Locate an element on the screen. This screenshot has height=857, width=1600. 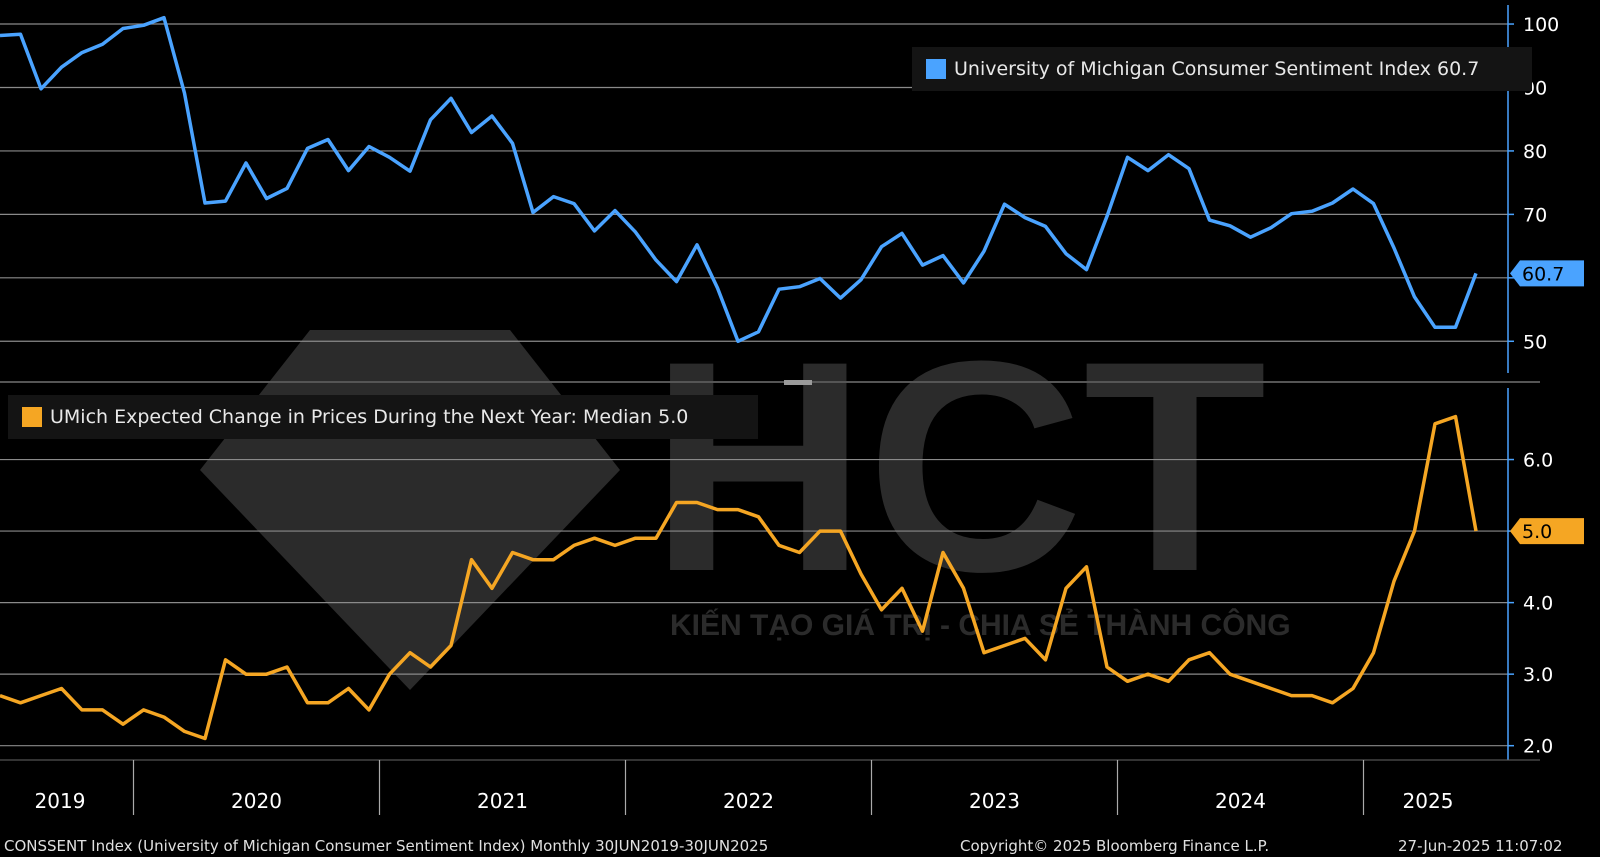
sentiment-last-value-tag is located at coordinates (1547, 273).